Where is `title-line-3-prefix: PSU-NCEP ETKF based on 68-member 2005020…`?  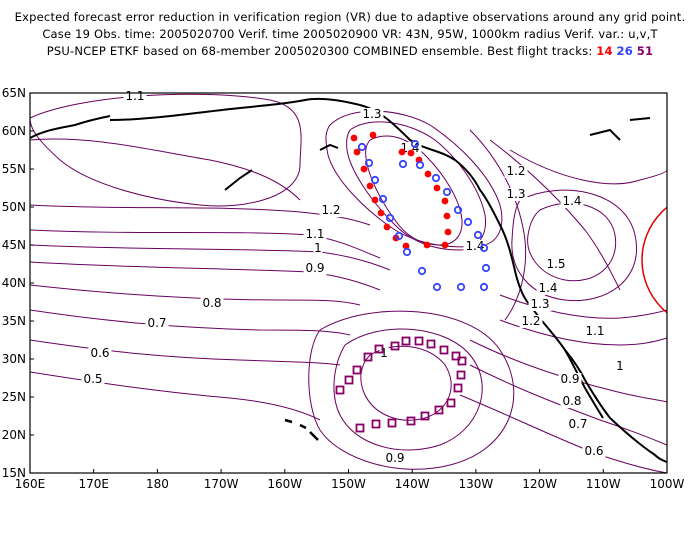 title-line-3-prefix: PSU-NCEP ETKF based on 68-member 2005020… is located at coordinates (319, 51).